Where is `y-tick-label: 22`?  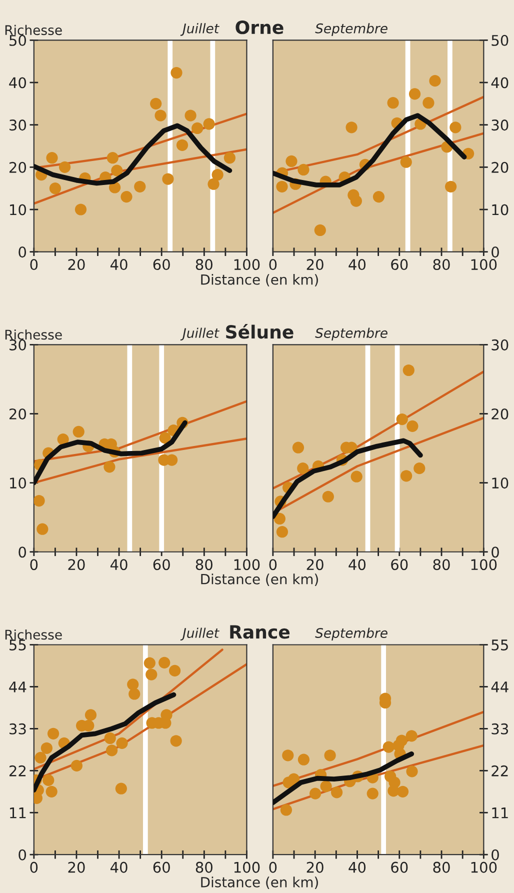 y-tick-label: 22 is located at coordinates (17, 770).